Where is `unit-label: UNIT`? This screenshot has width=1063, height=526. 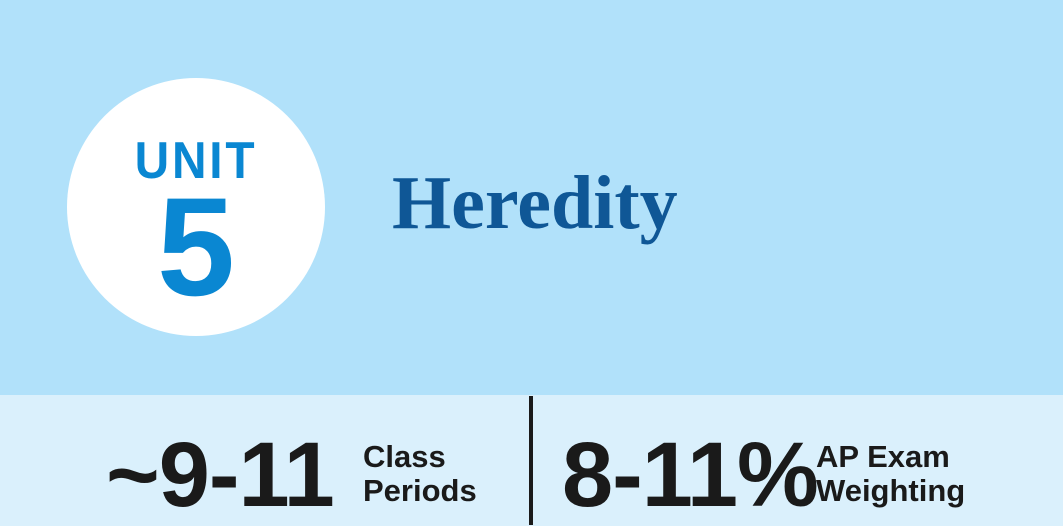 unit-label: UNIT is located at coordinates (196, 161).